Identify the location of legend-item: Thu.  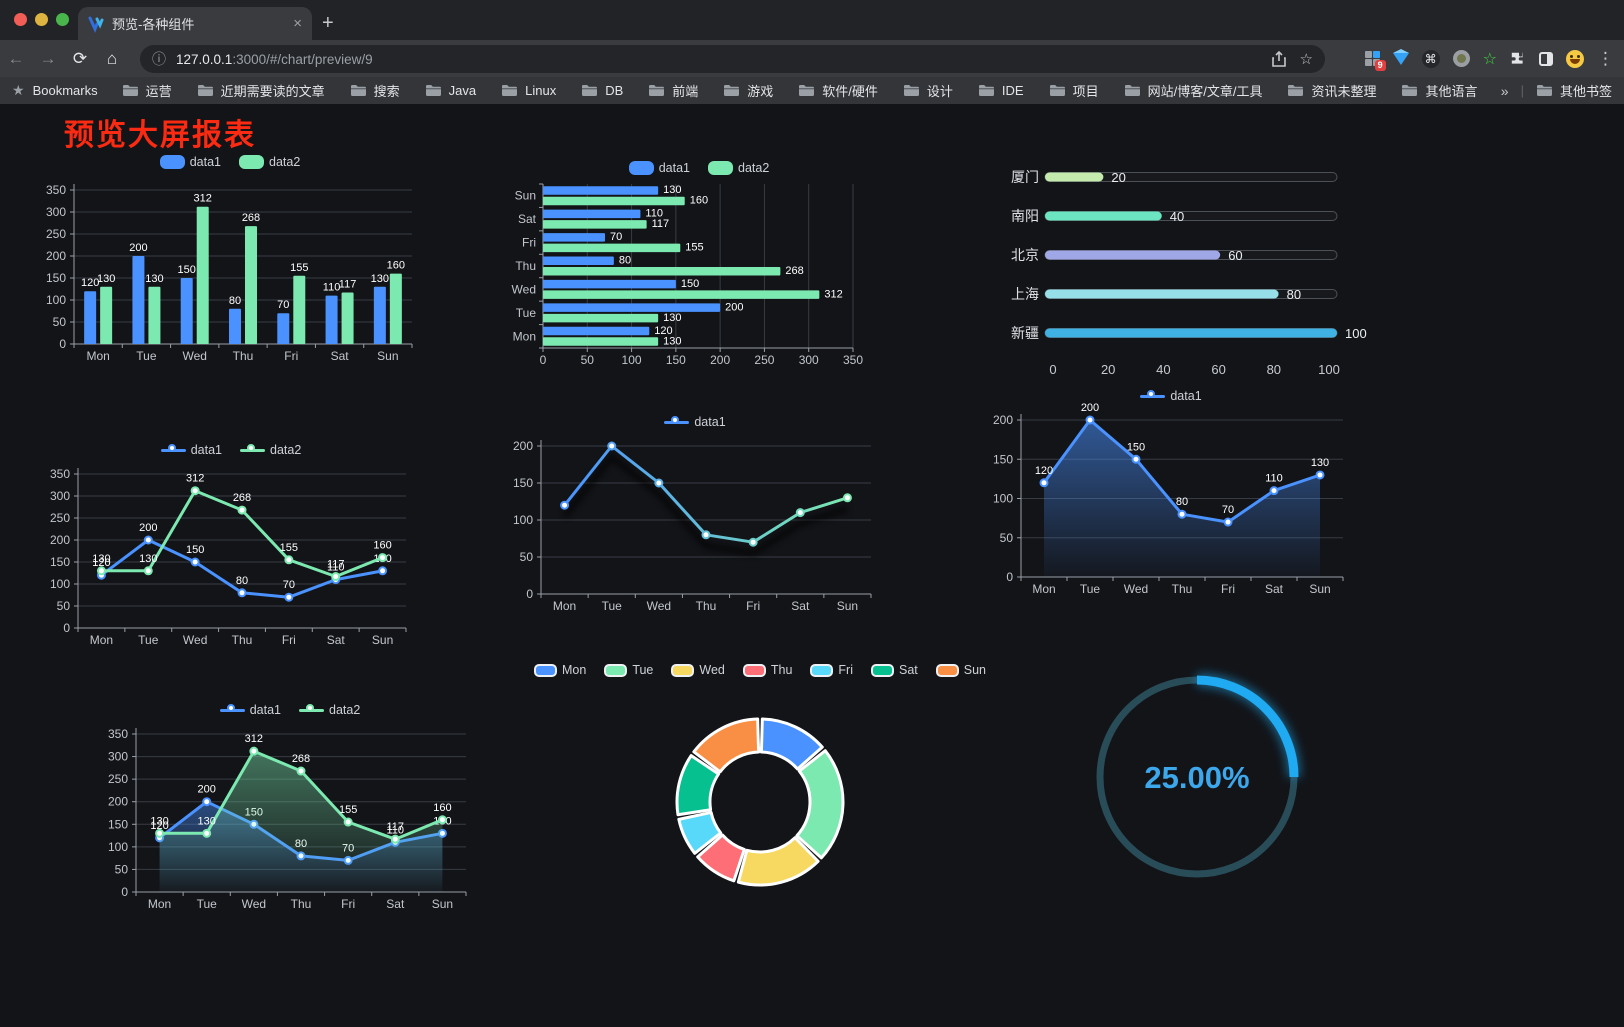
(767, 670).